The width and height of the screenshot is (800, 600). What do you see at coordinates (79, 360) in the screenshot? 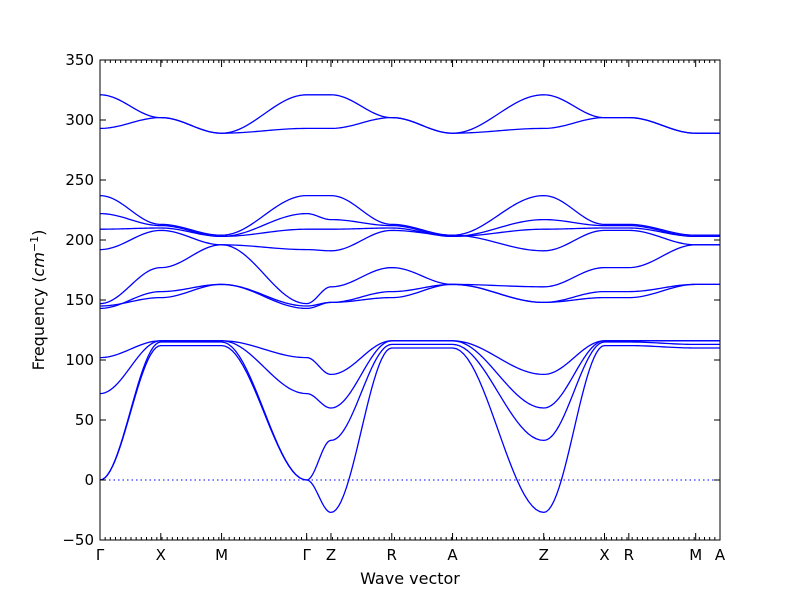
I see `y-tick-label: 100` at bounding box center [79, 360].